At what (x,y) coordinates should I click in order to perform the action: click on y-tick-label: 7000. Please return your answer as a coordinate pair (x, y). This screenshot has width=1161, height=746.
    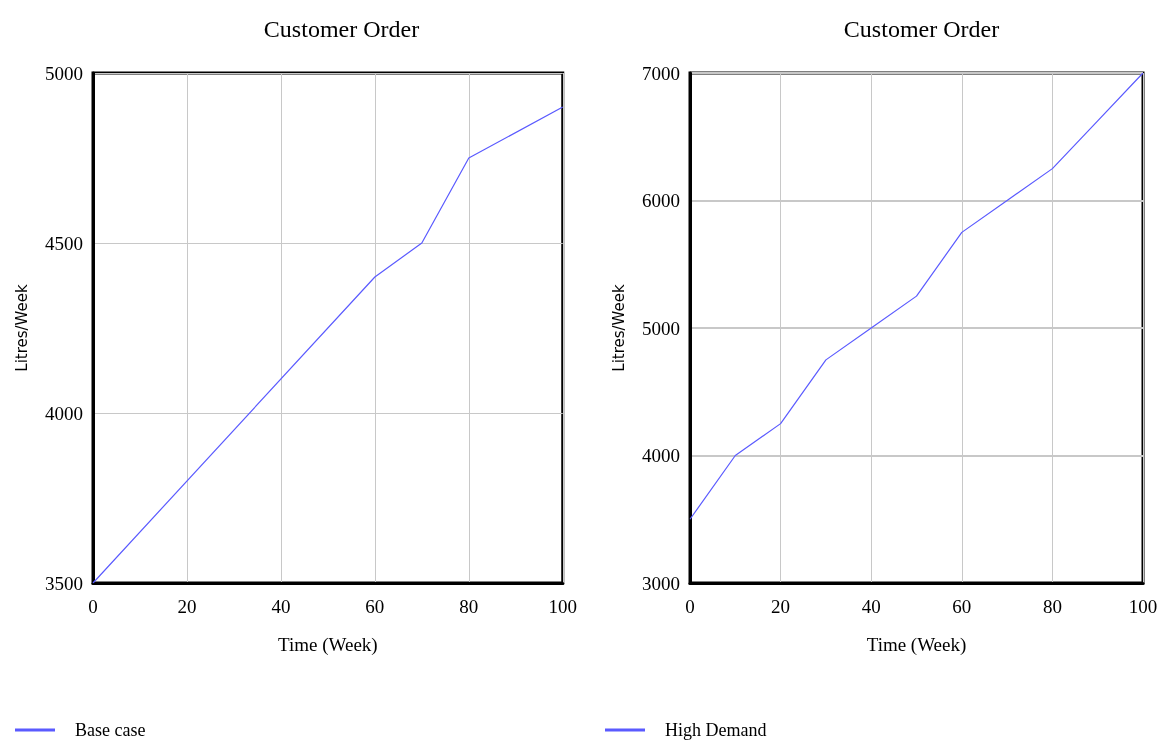
    Looking at the image, I should click on (661, 73).